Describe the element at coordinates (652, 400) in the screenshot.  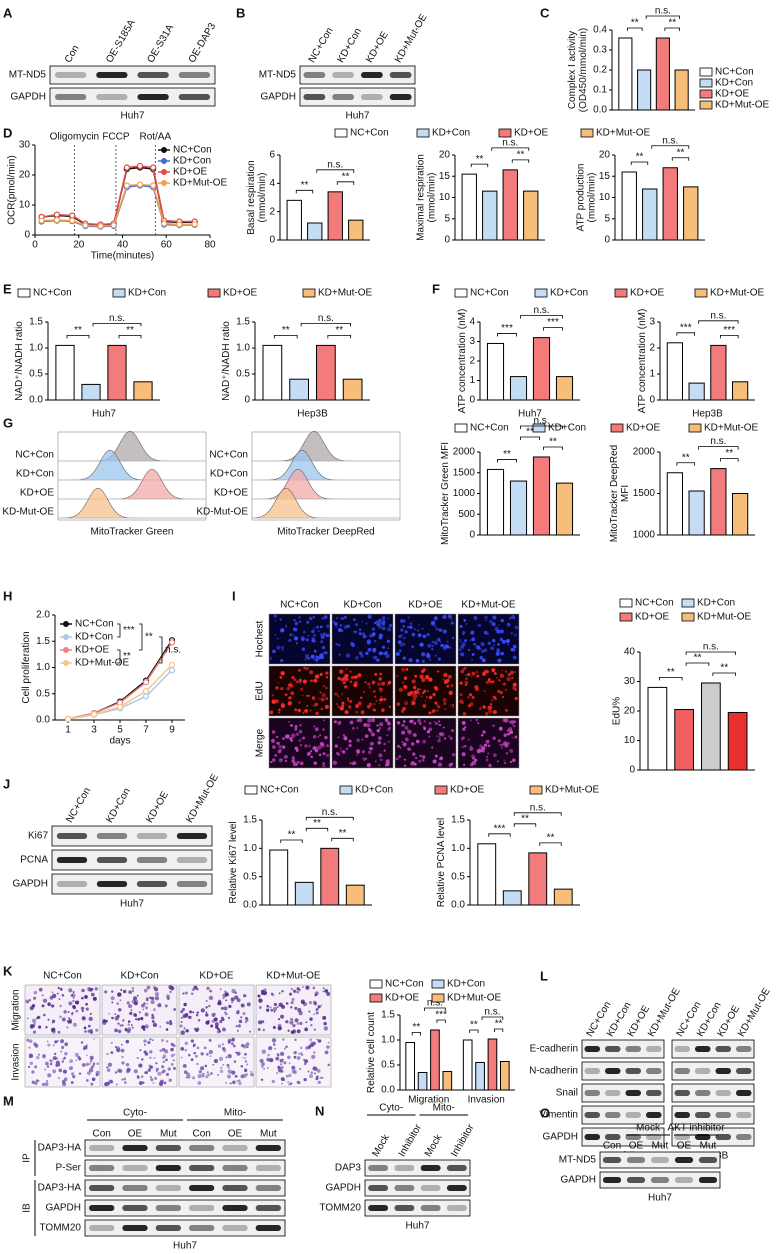
I see `y-tick-label: 0` at that location.